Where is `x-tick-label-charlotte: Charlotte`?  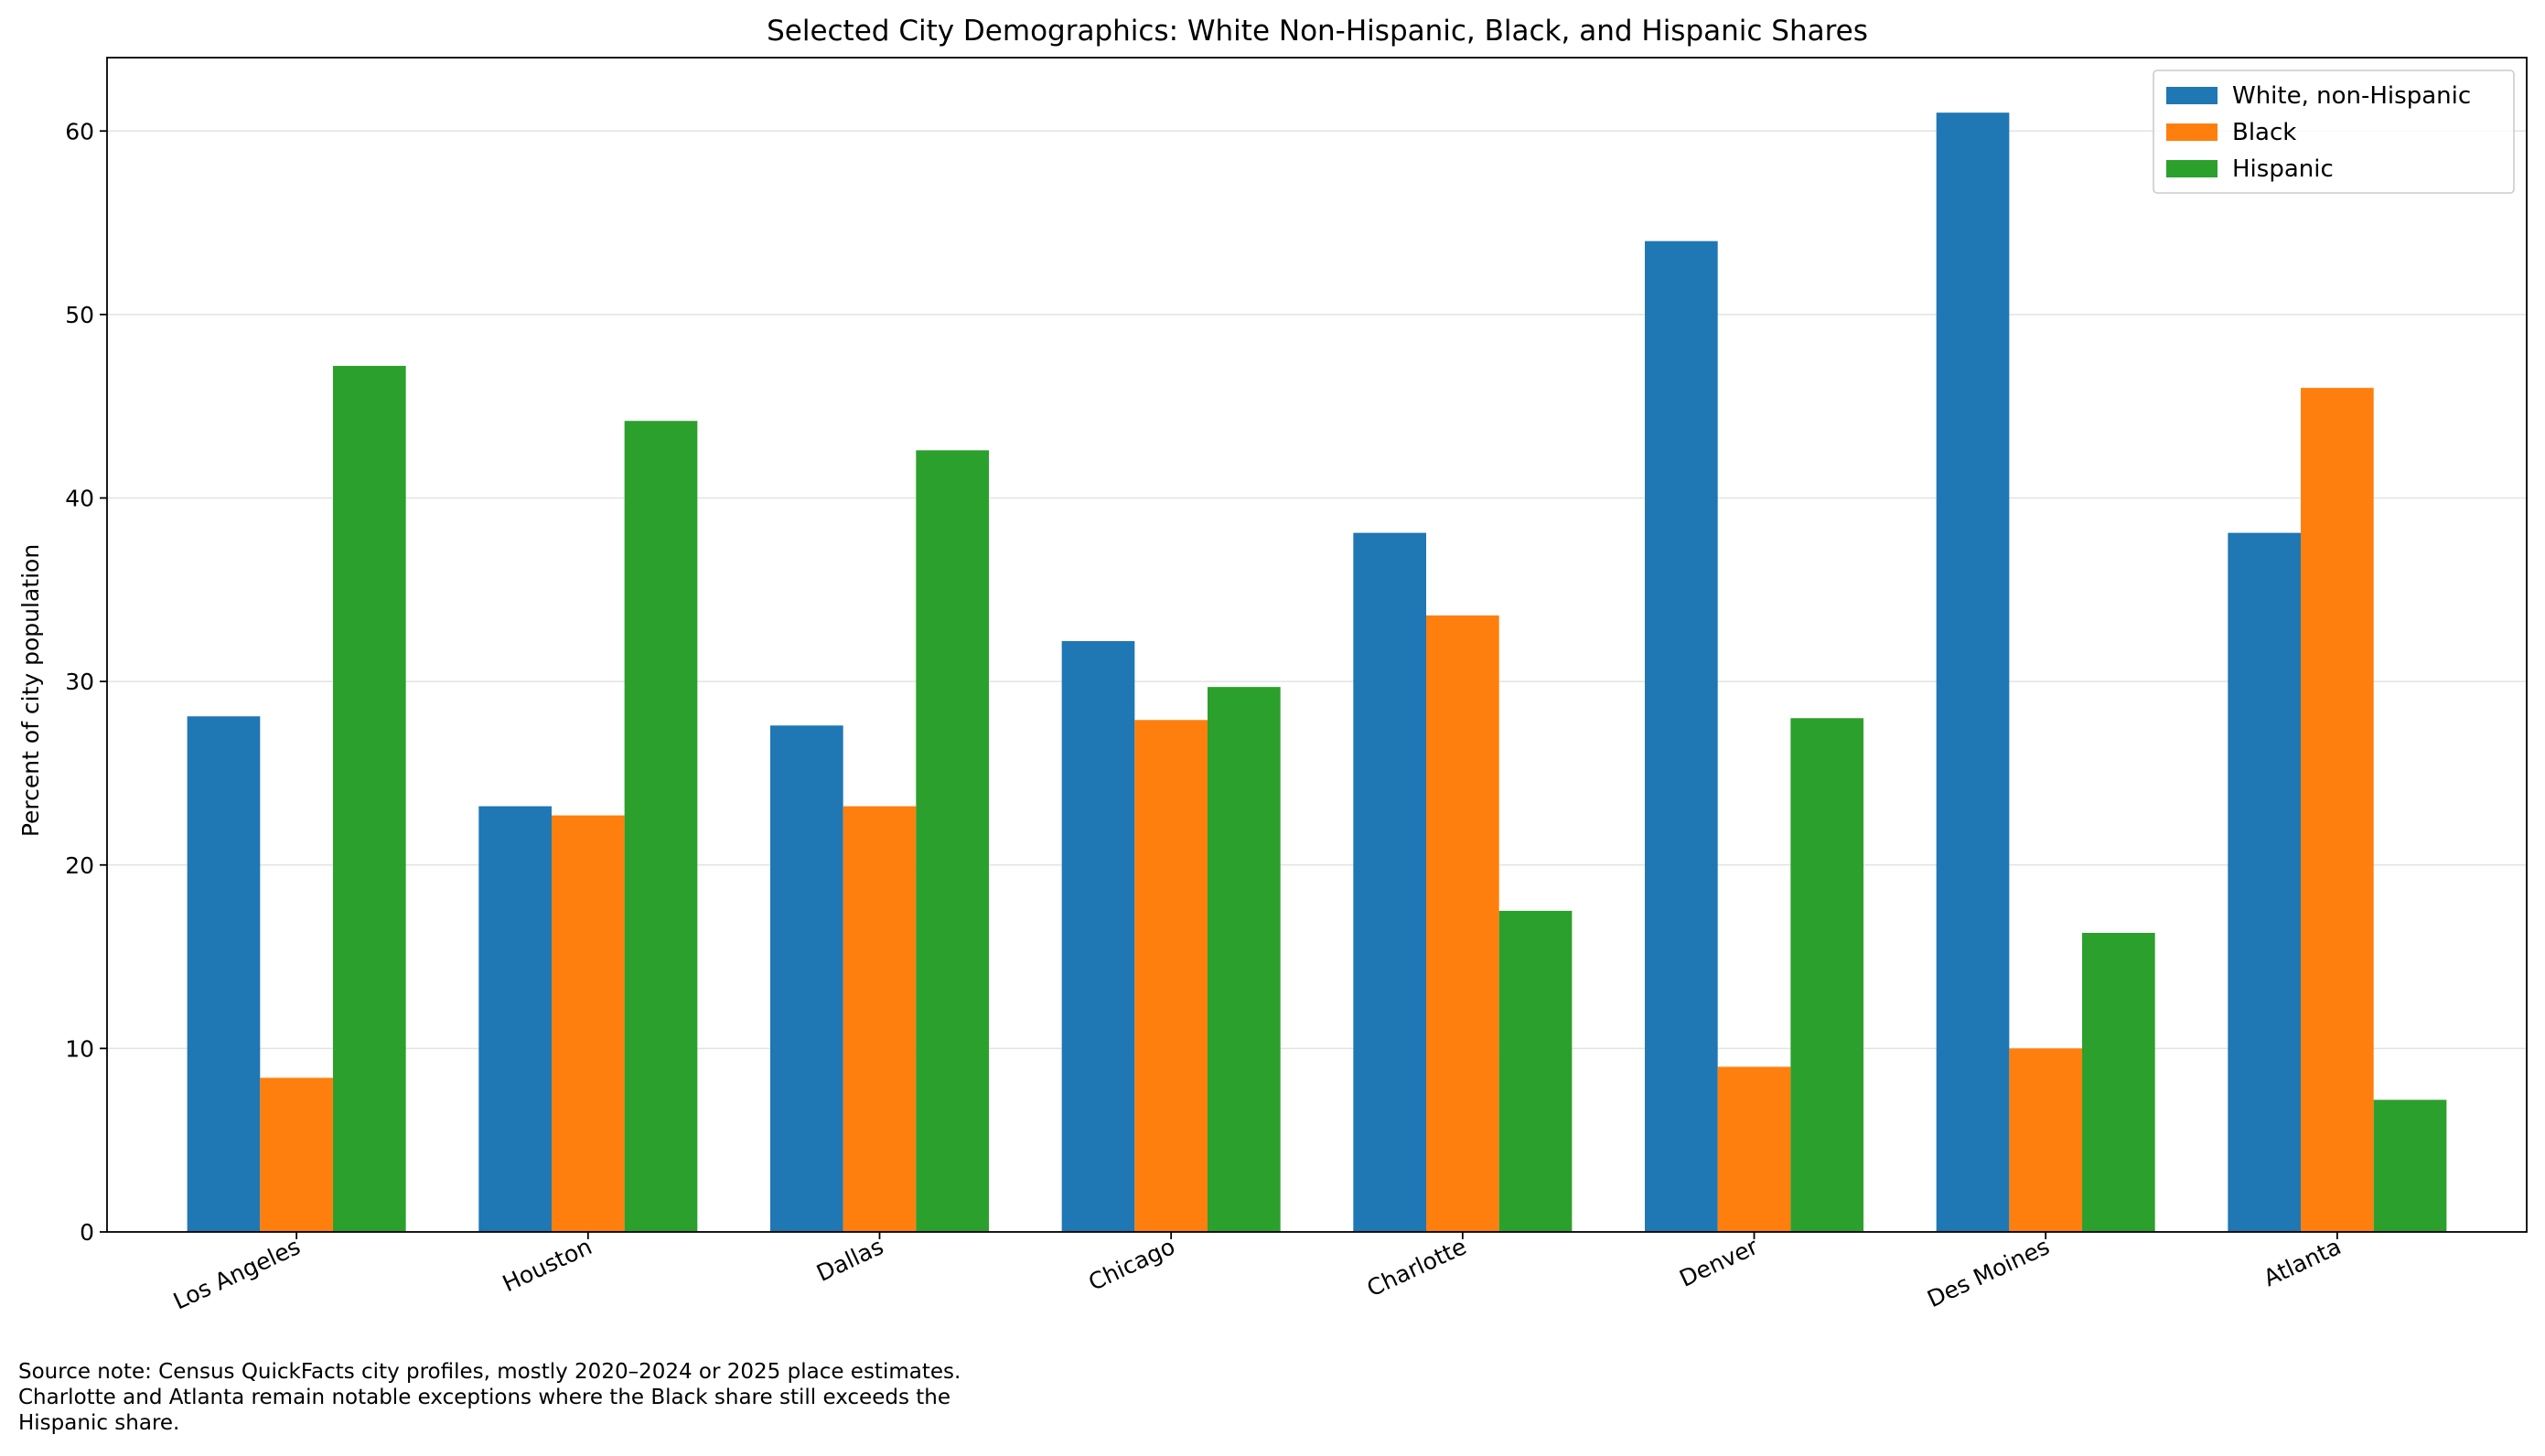 x-tick-label-charlotte: Charlotte is located at coordinates (1417, 1267).